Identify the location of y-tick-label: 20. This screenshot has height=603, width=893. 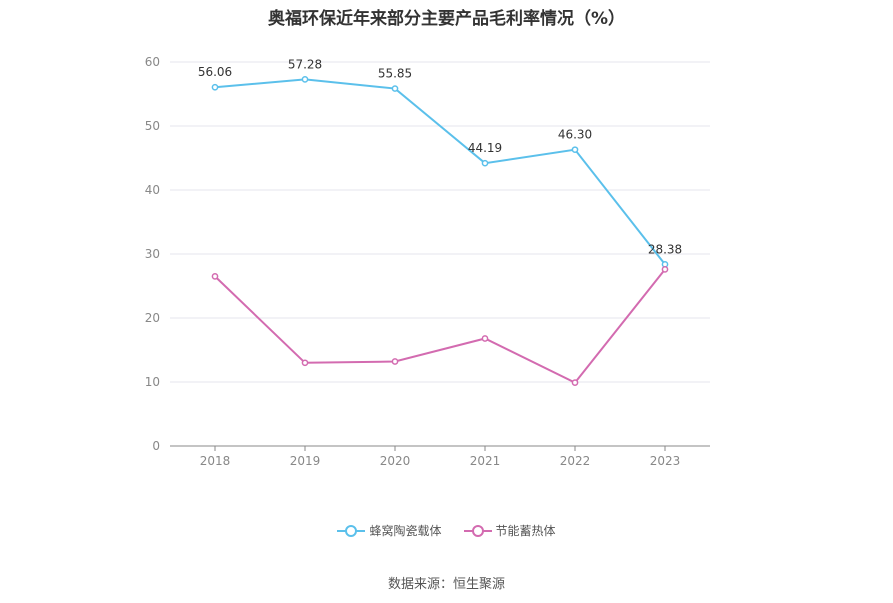
(152, 318).